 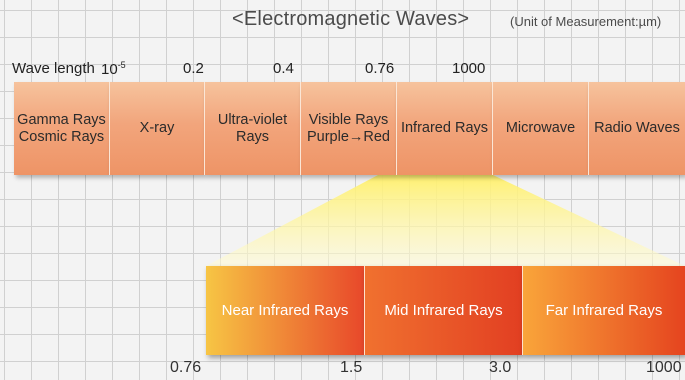 I want to click on tick-0.2: 0.2, so click(x=193, y=68).